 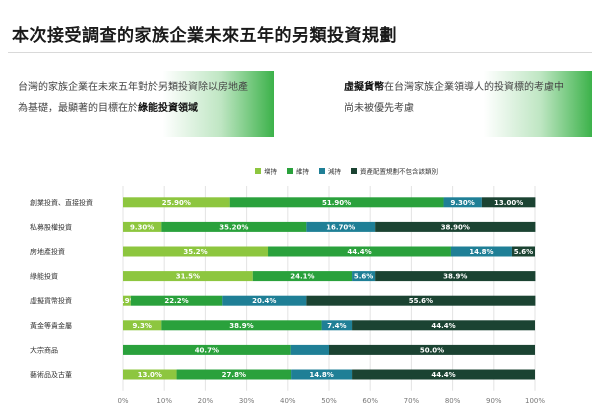 I want to click on category-label: 虛擬貨幣投資, so click(x=51, y=300).